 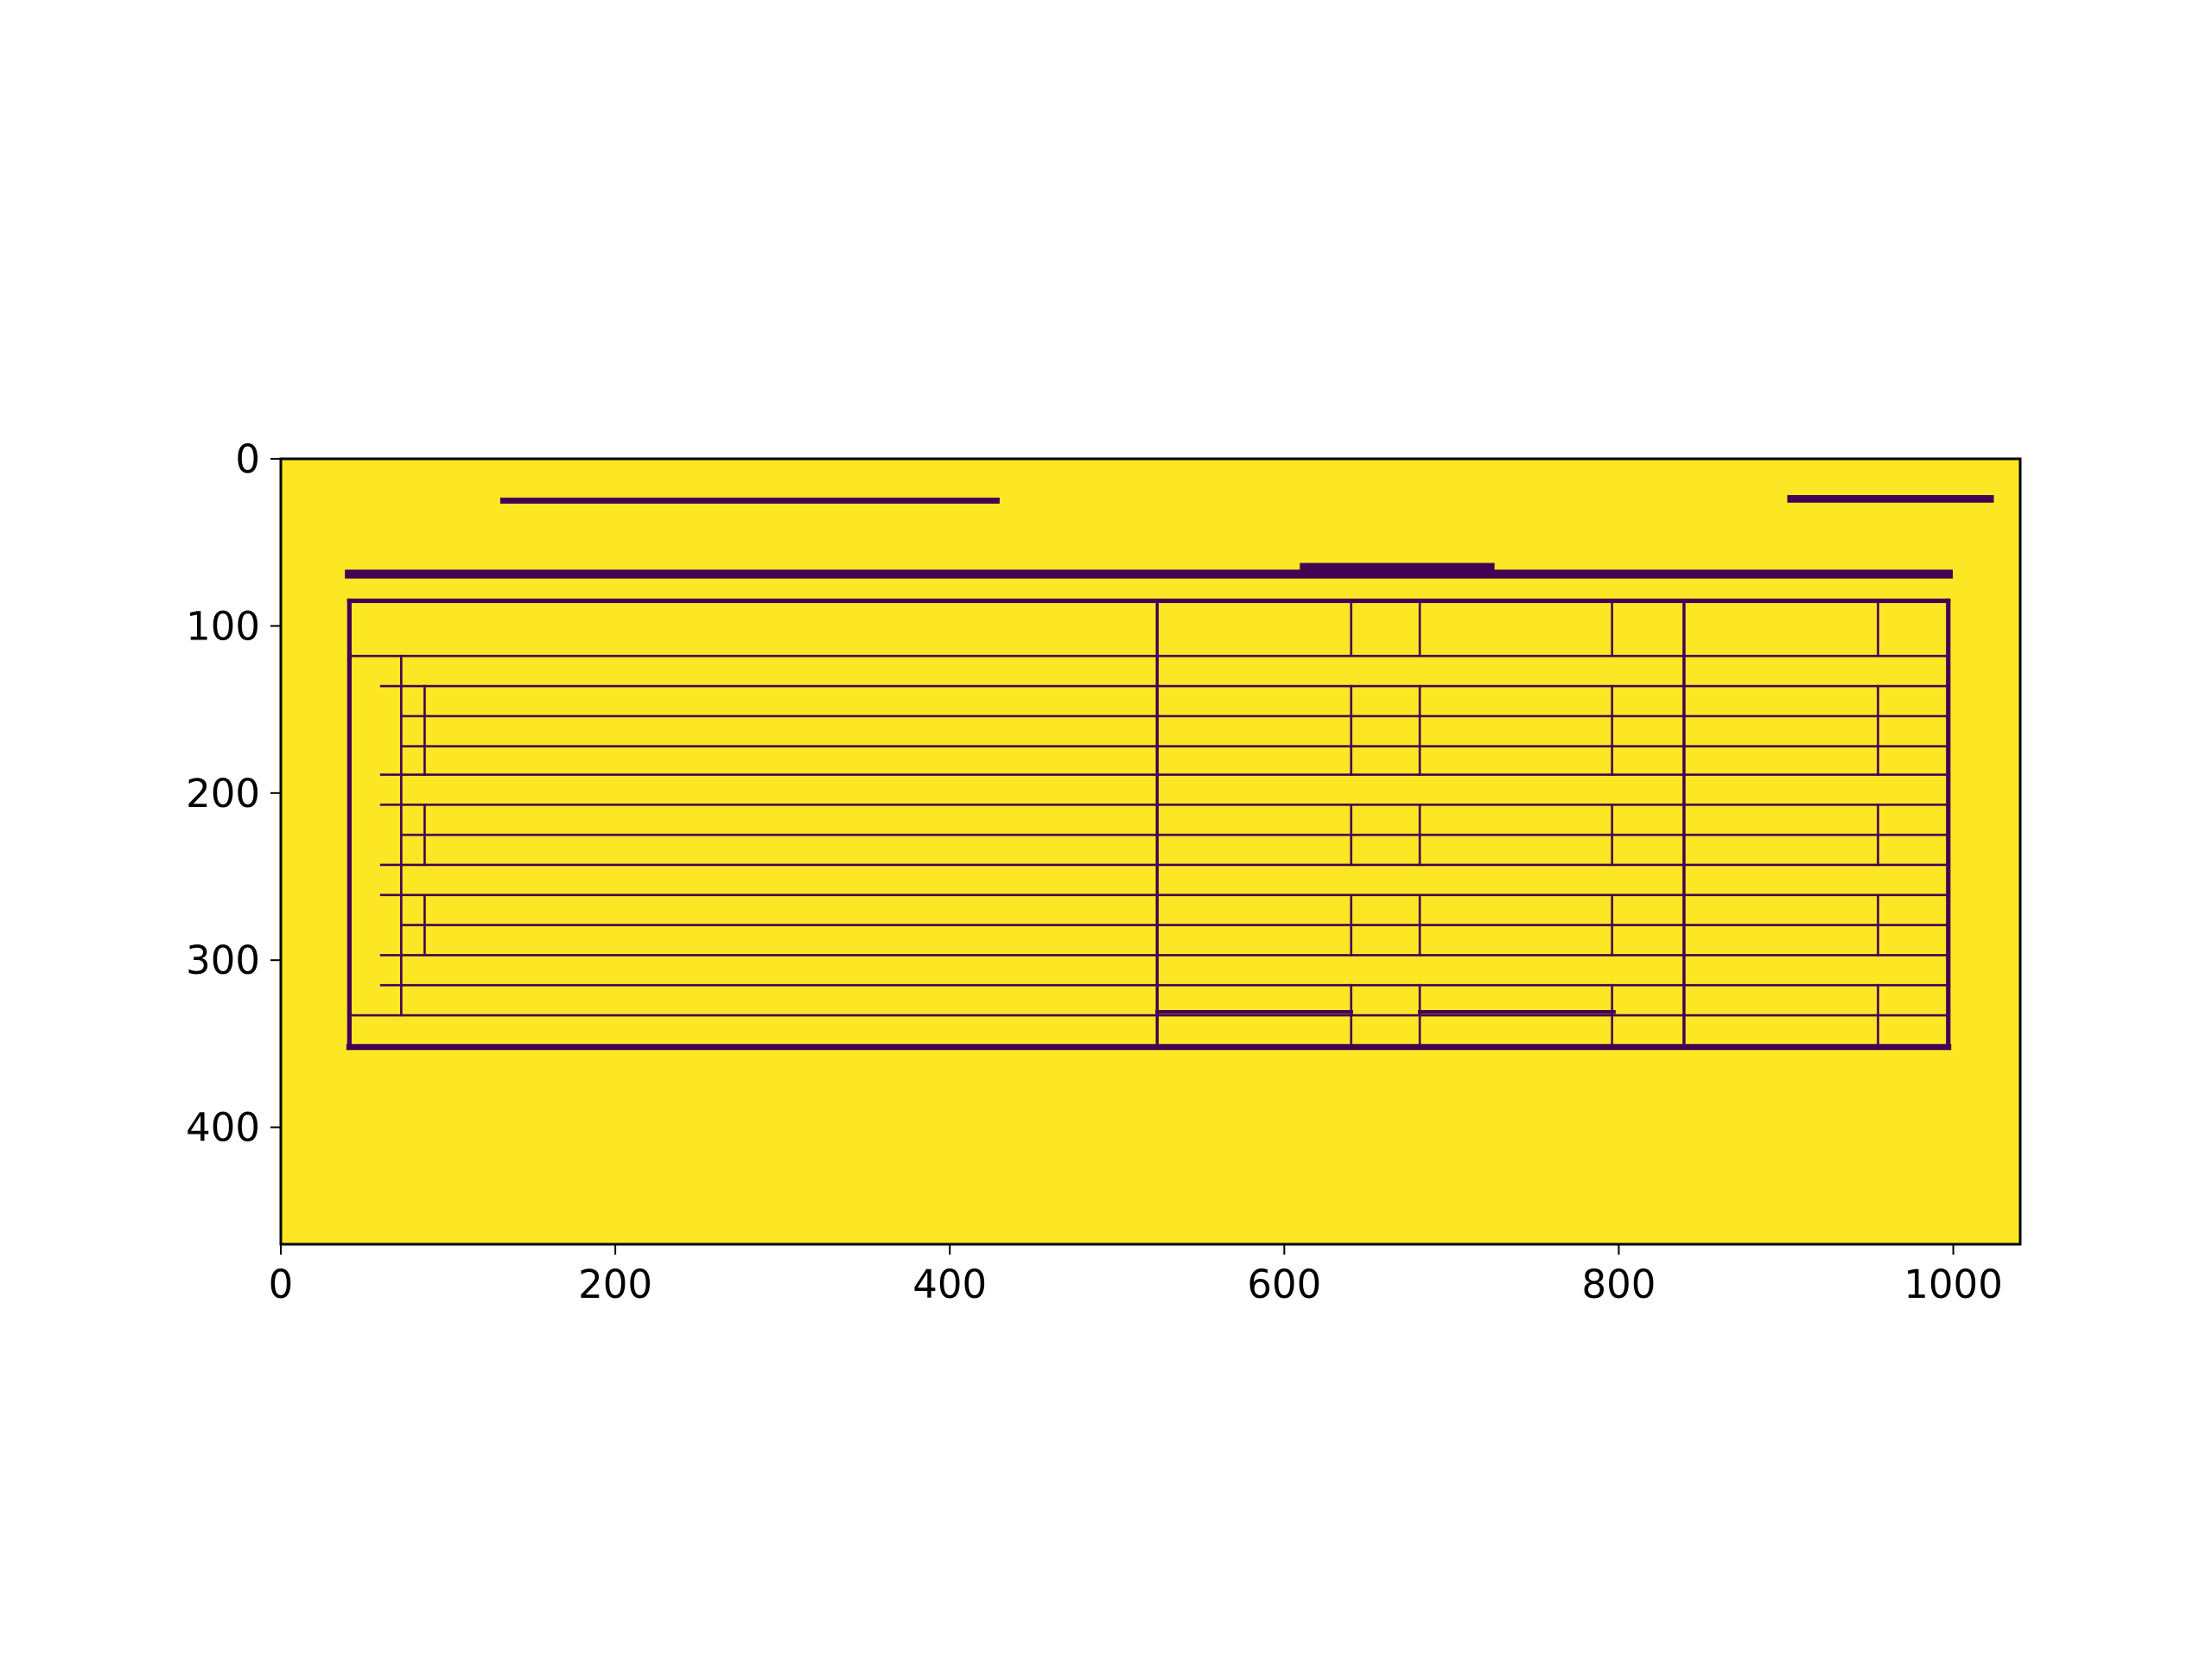 I want to click on y-tick-label: 200, so click(x=223, y=794).